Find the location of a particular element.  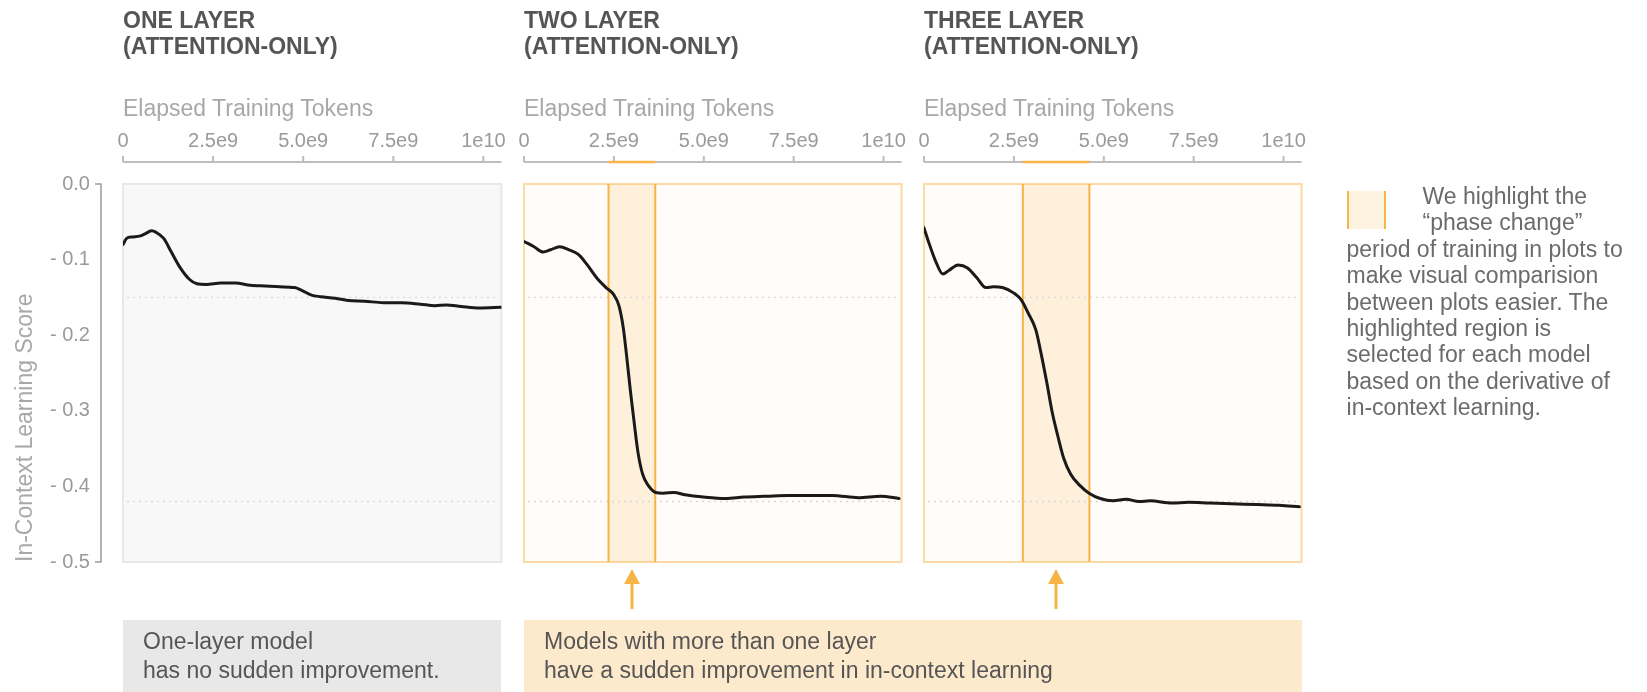

text: has no sudden improvement. is located at coordinates (292, 670).